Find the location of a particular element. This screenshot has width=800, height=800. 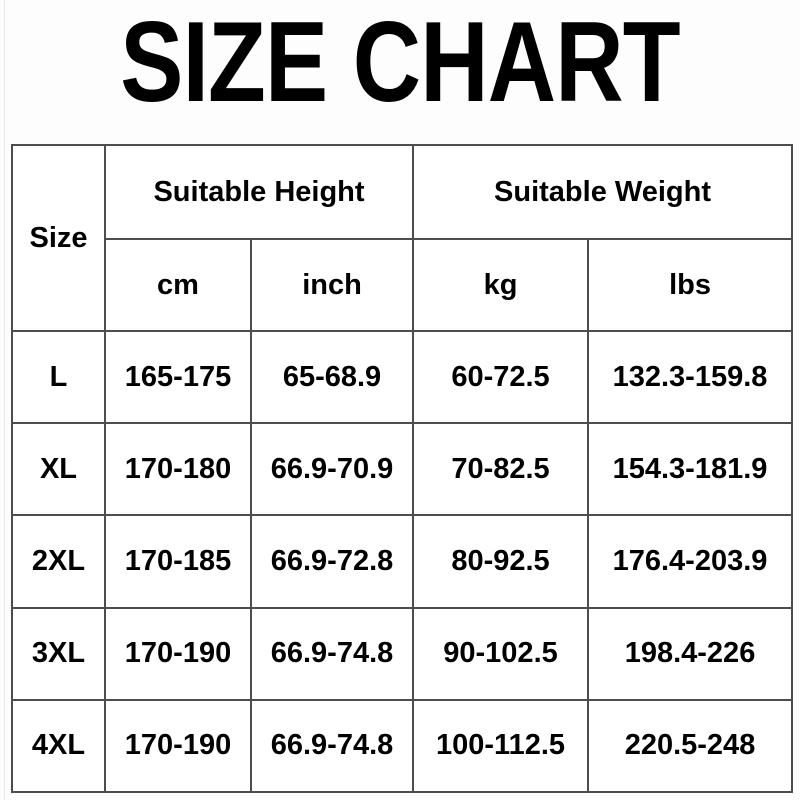

weight-lbs-cell: 198.4-226 is located at coordinates (690, 653).